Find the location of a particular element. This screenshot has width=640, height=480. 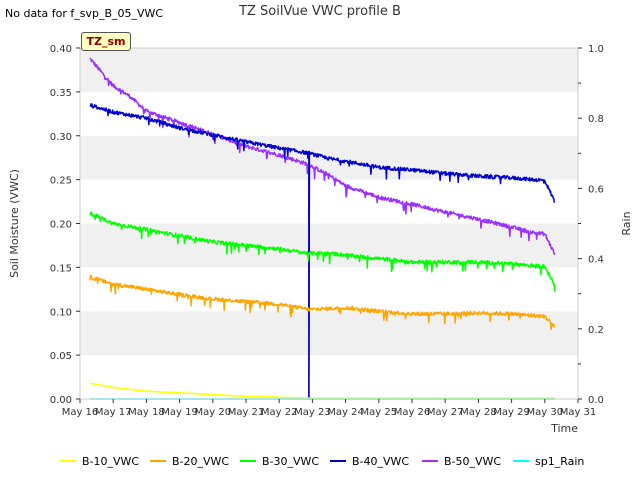

x-tick-label: May 28 is located at coordinates (478, 412).